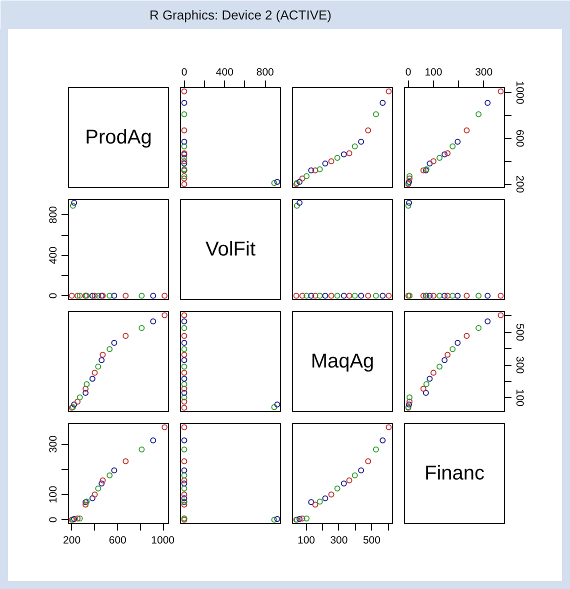 Image resolution: width=570 pixels, height=589 pixels. What do you see at coordinates (520, 184) in the screenshot?
I see `y-tick-label: 200` at bounding box center [520, 184].